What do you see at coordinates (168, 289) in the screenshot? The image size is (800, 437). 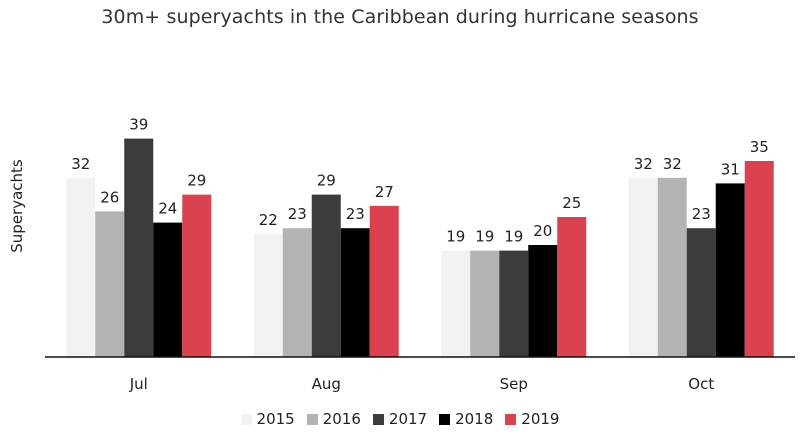 I see `bar-jul-2018` at bounding box center [168, 289].